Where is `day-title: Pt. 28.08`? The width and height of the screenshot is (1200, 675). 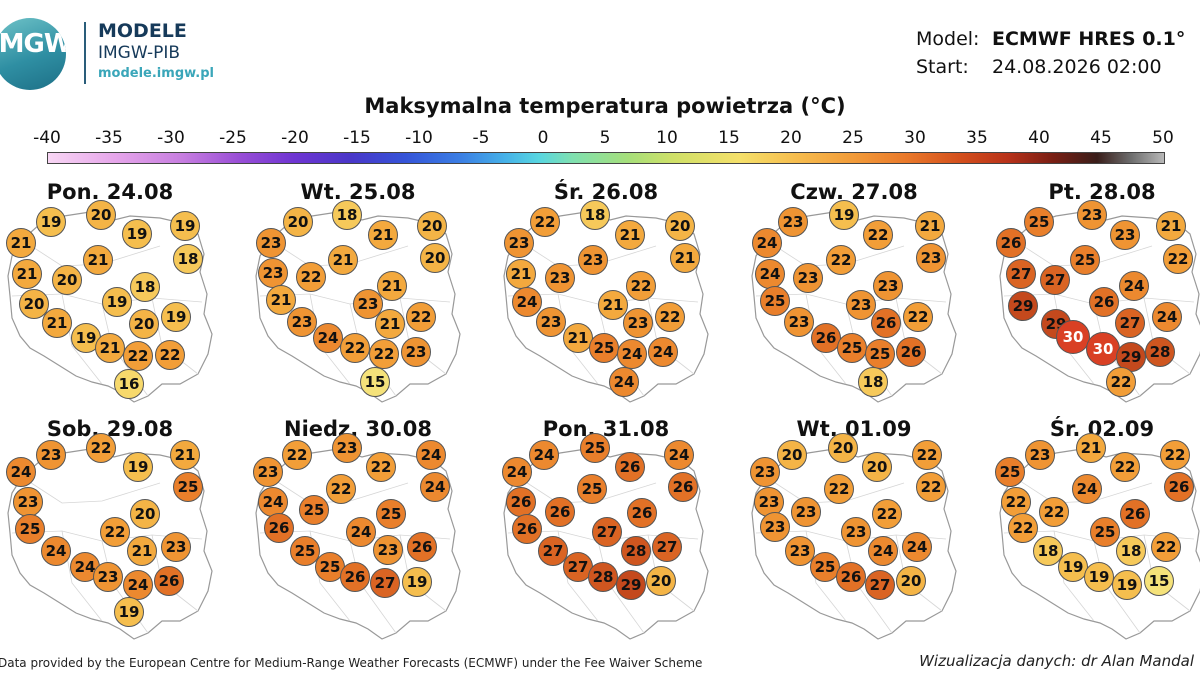 day-title: Pt. 28.08 is located at coordinates (1102, 192).